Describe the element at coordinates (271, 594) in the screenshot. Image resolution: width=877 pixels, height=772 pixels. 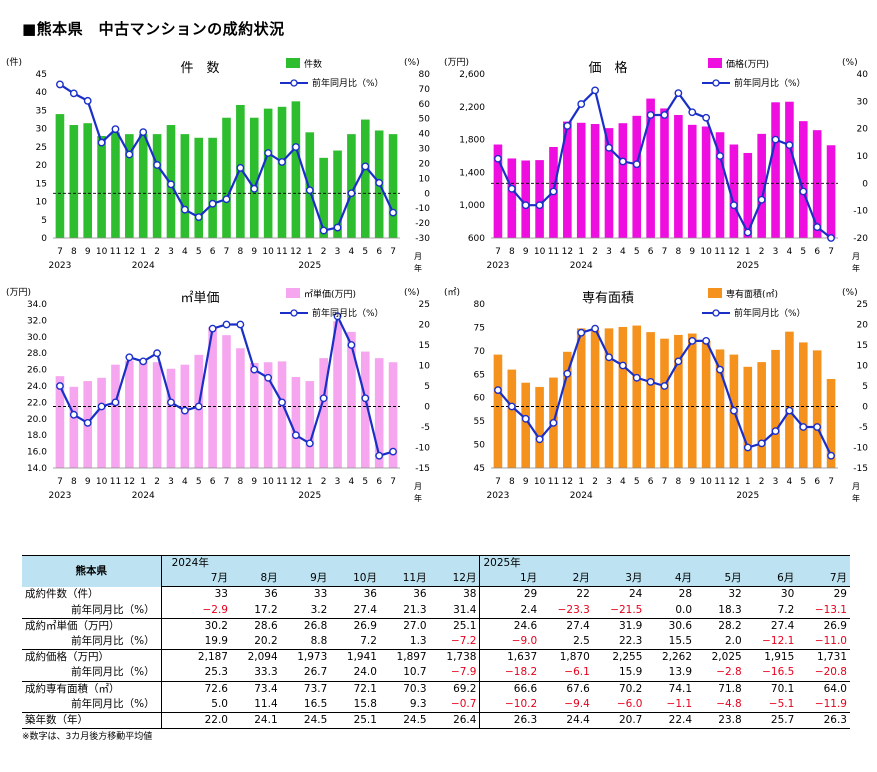
I see `table-cell: 36` at that location.